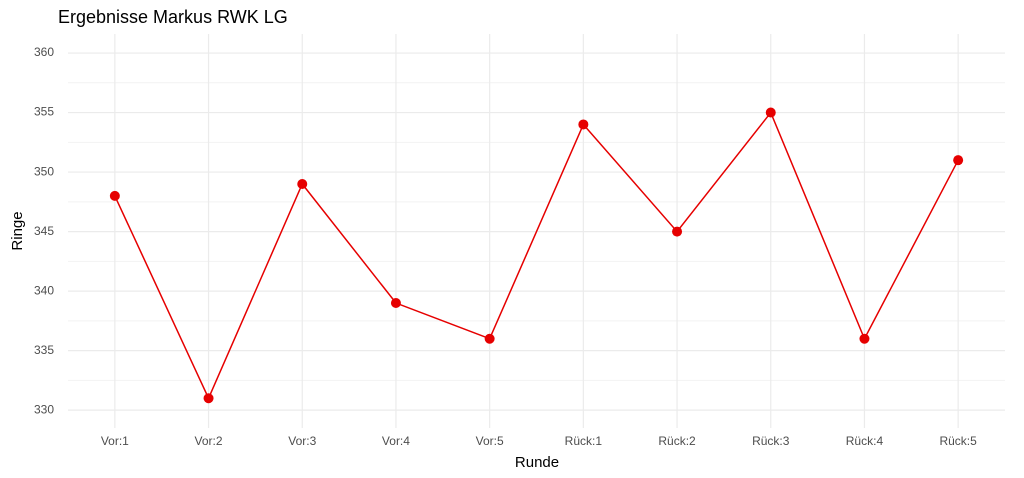 The width and height of the screenshot is (1024, 478). What do you see at coordinates (44, 350) in the screenshot?
I see `y-tick-label: 335` at bounding box center [44, 350].